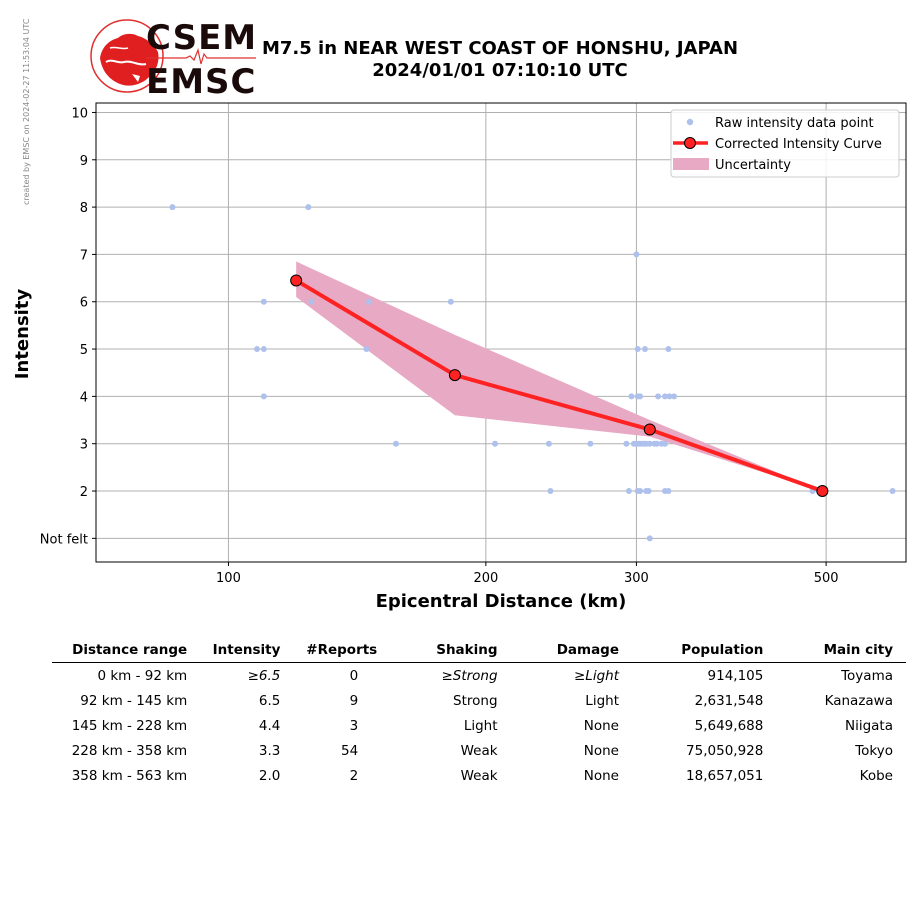 This screenshot has width=915, height=905. Describe the element at coordinates (84, 445) in the screenshot. I see `y-tick-label: 3` at that location.